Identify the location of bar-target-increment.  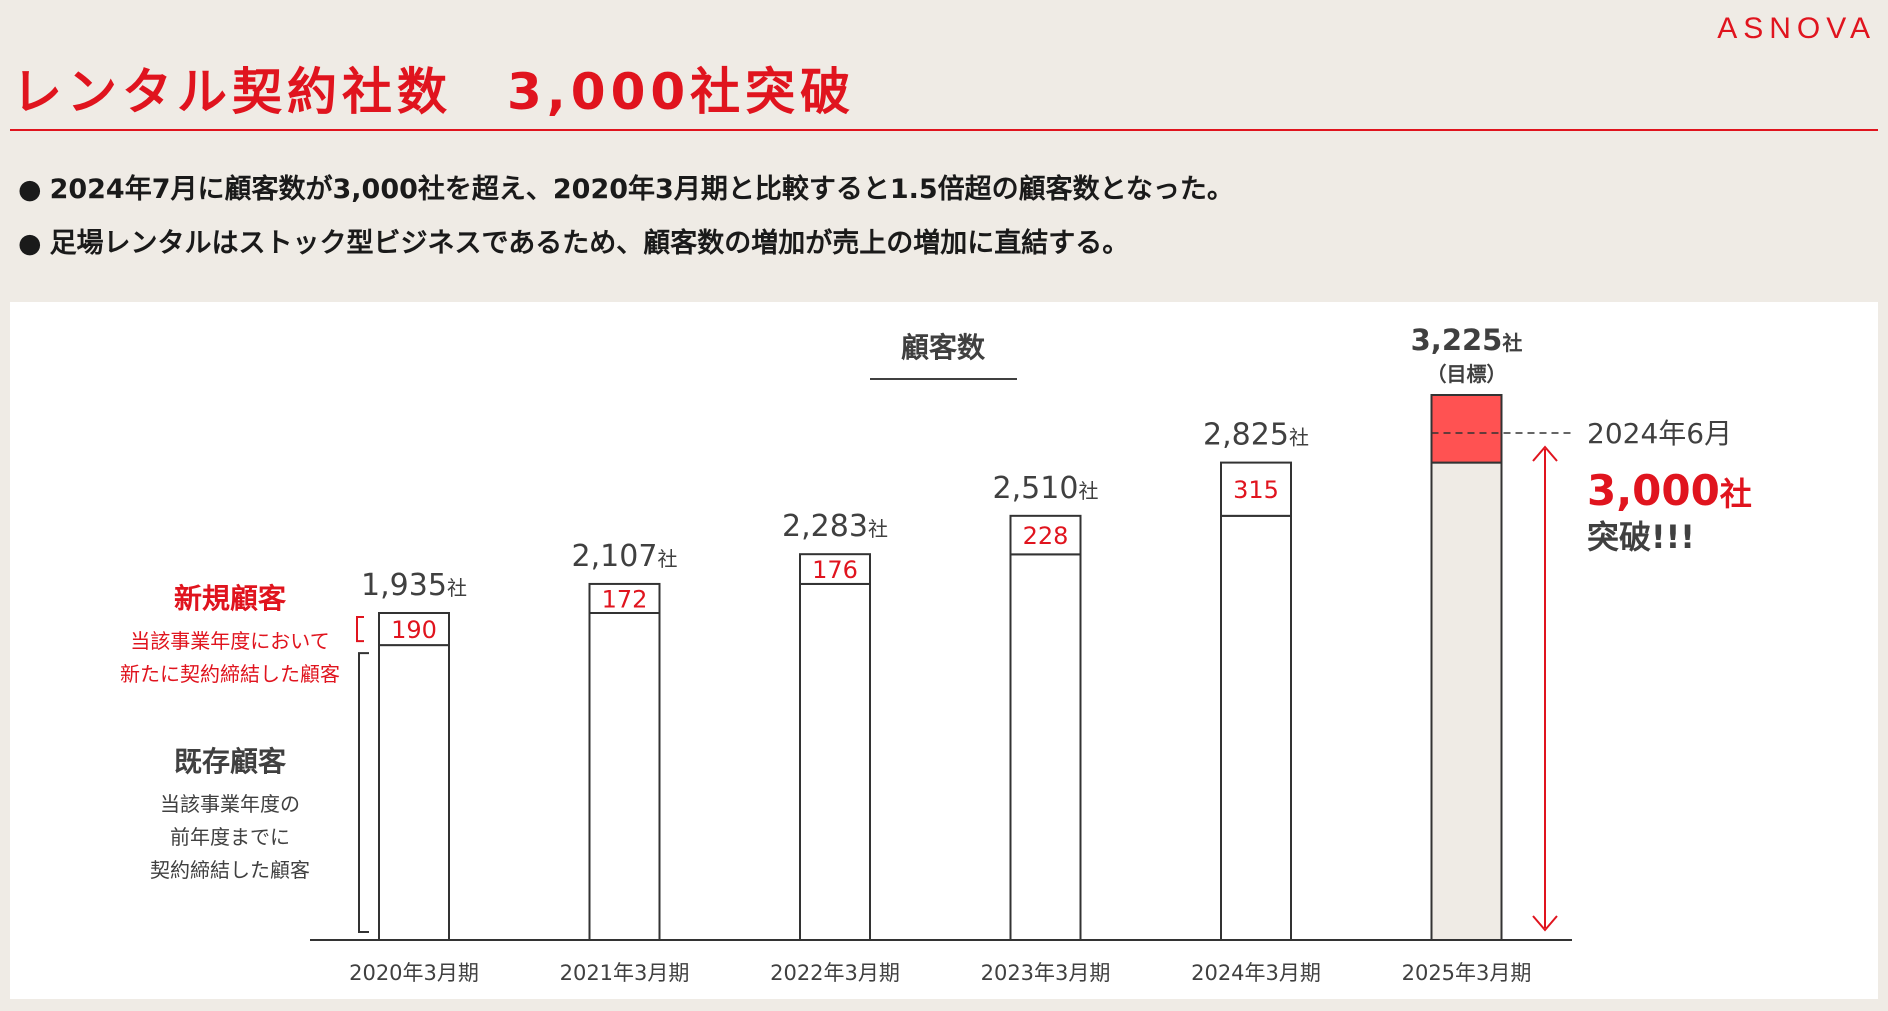
(1466, 429).